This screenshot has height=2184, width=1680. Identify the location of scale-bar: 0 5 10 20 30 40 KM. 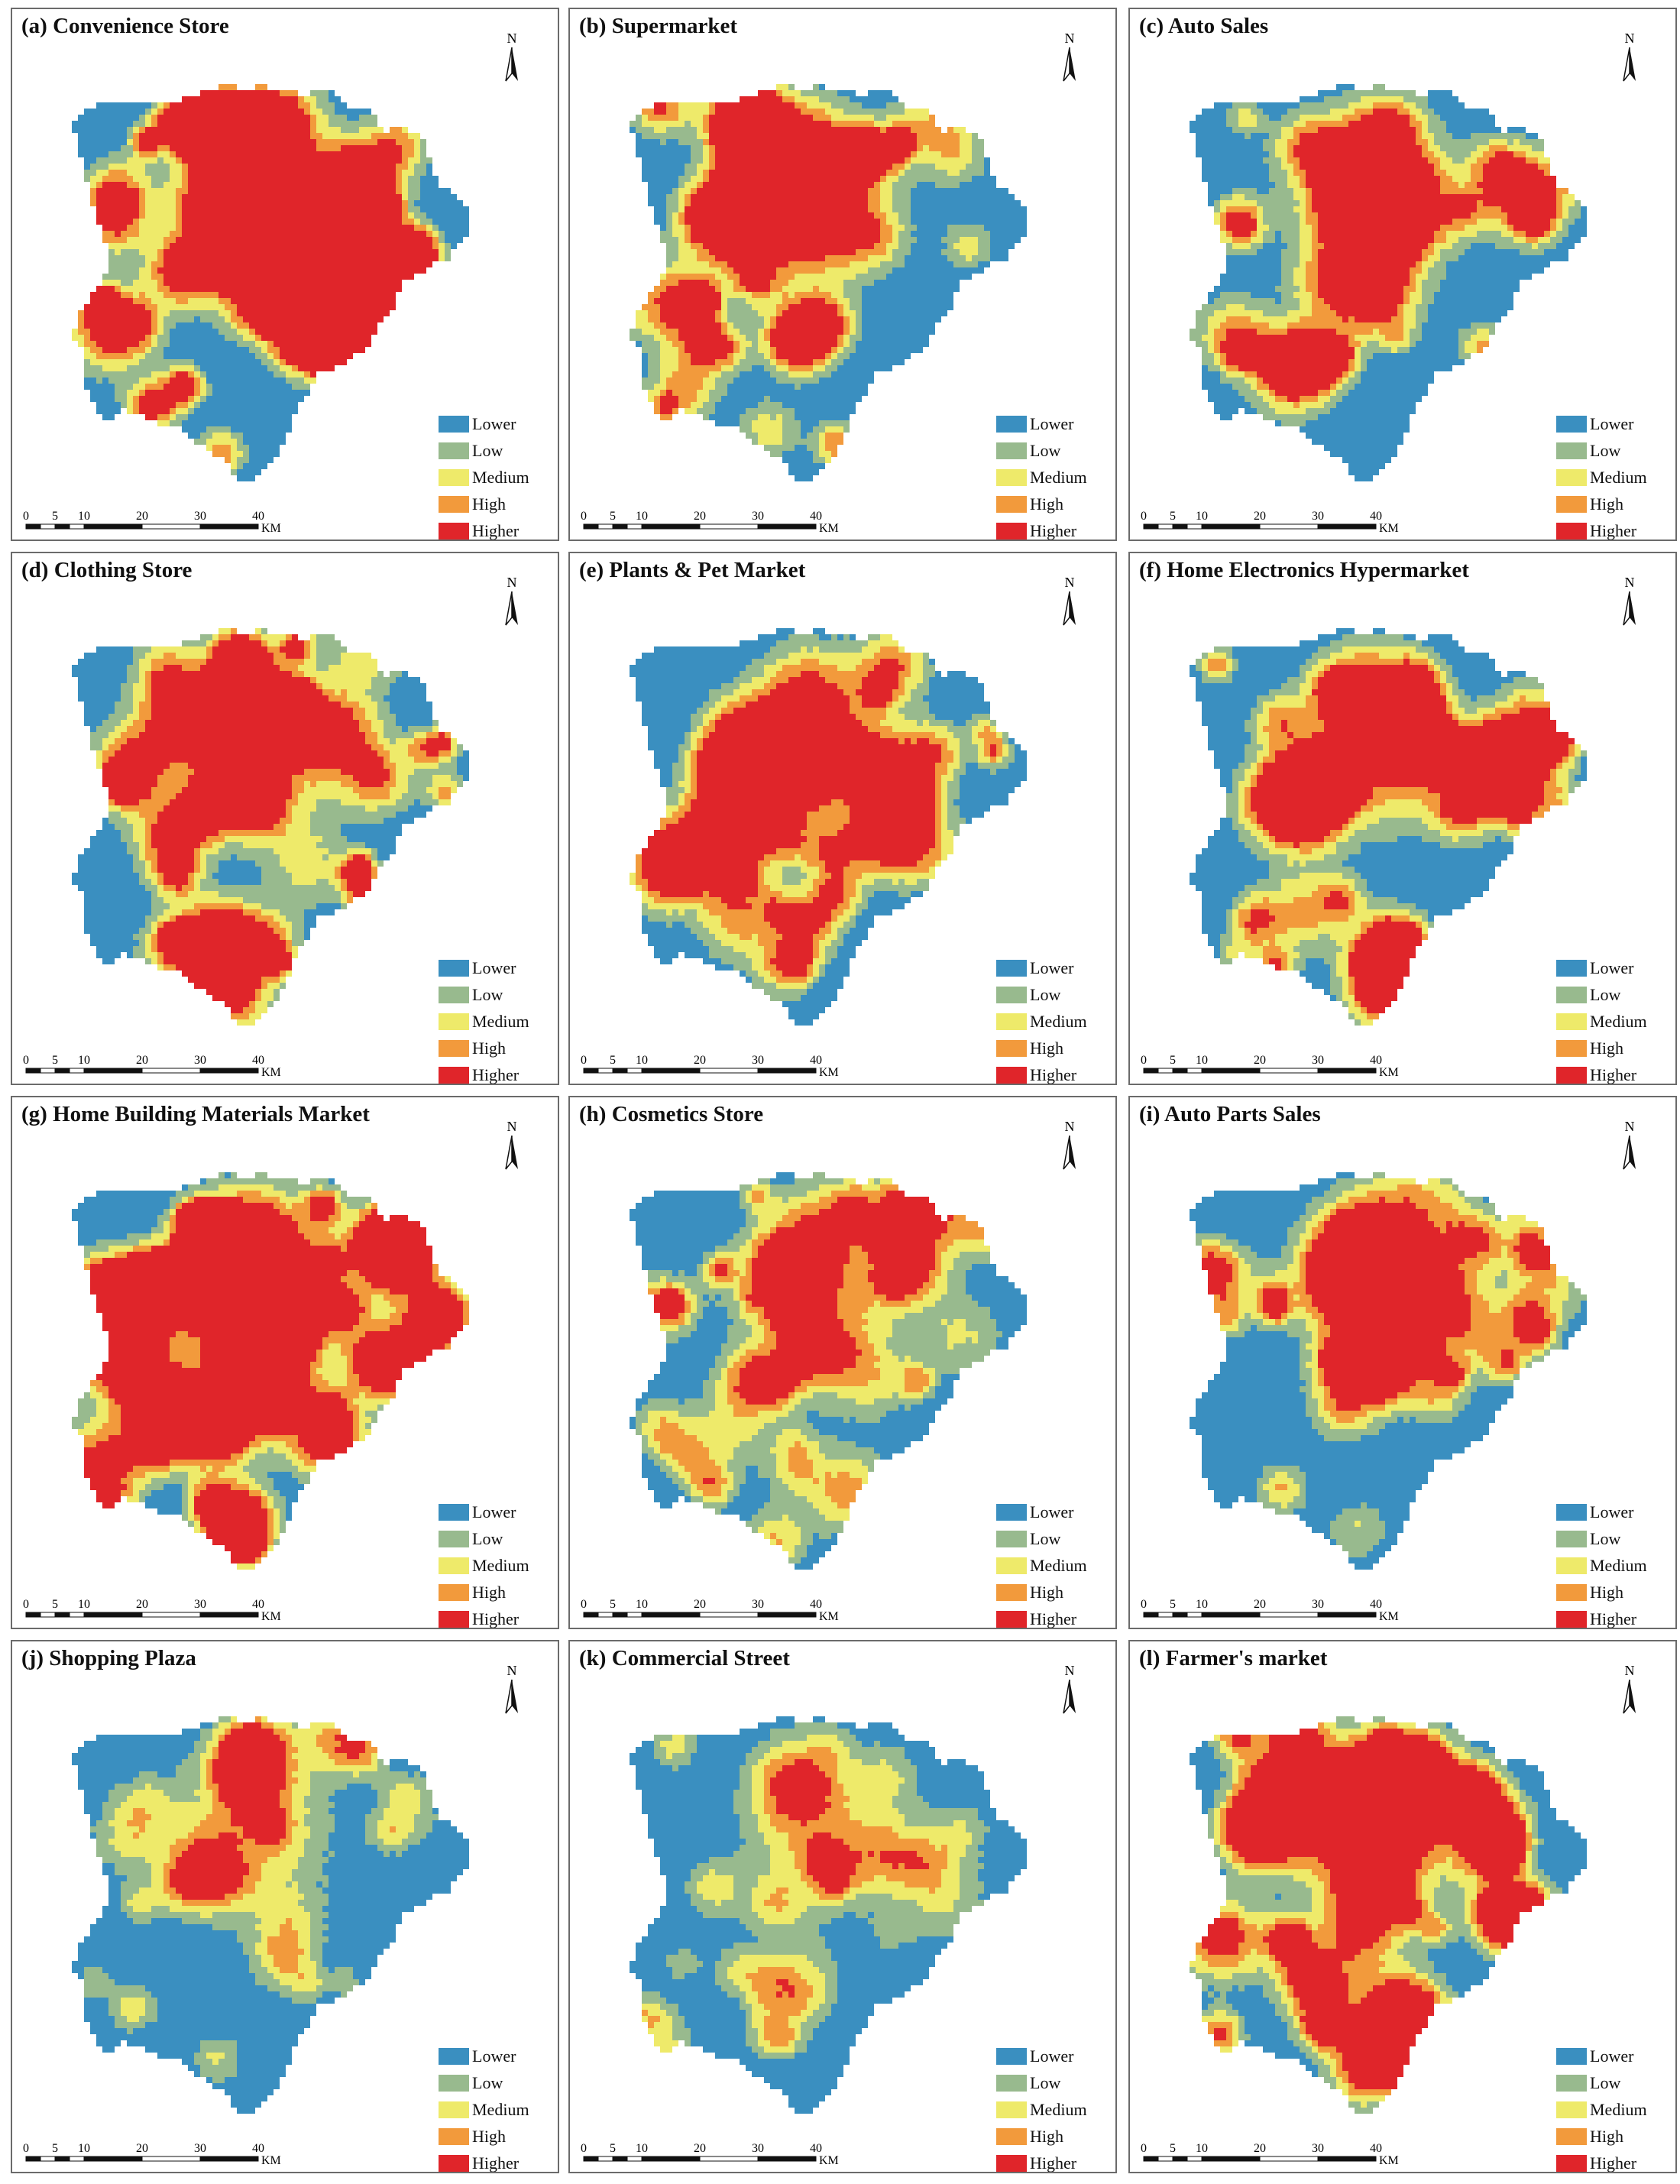
(151, 521).